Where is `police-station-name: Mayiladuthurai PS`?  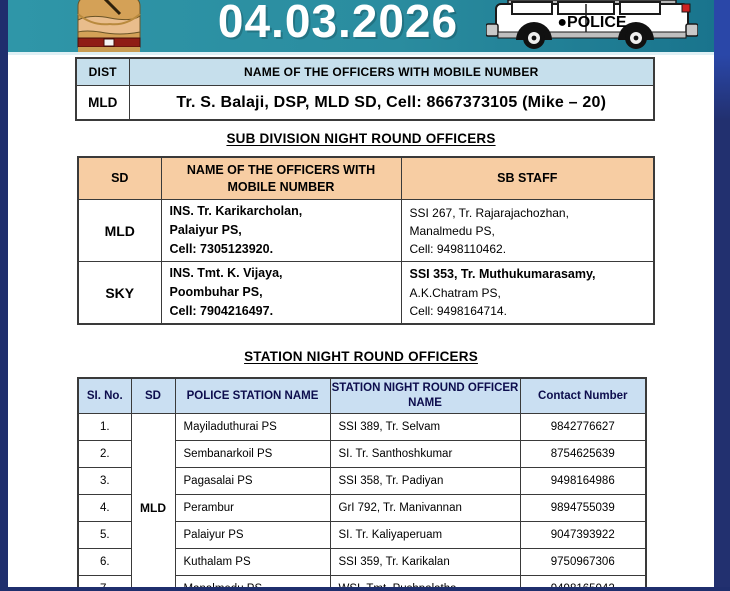
police-station-name: Mayiladuthurai PS is located at coordinates (252, 427).